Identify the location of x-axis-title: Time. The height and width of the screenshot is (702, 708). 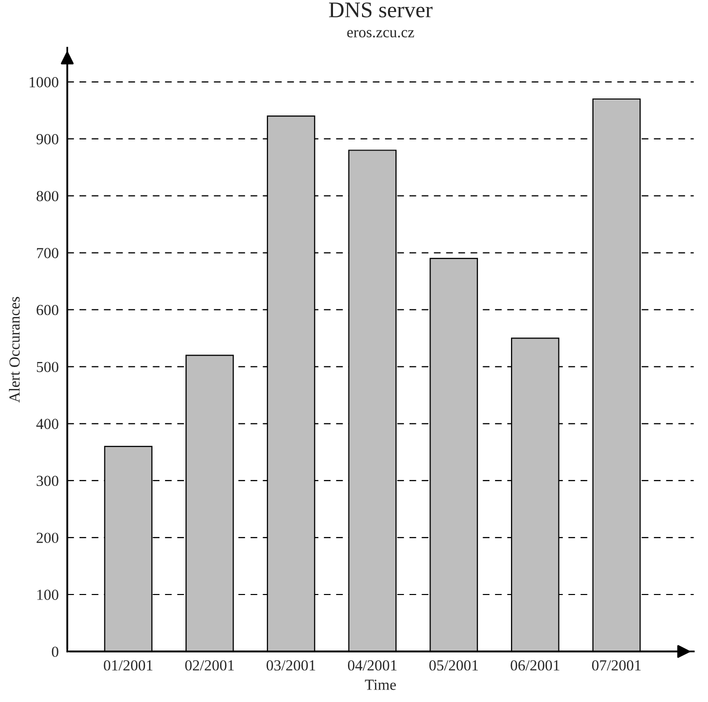
(380, 685).